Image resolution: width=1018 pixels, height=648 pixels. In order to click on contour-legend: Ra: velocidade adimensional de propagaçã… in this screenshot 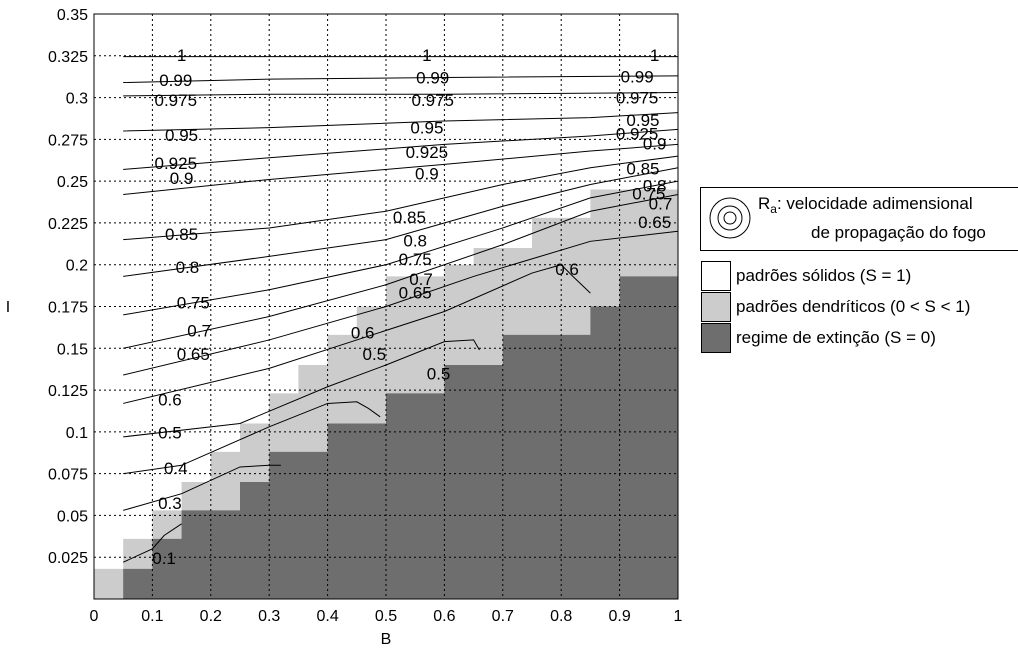, I will do `click(859, 219)`.